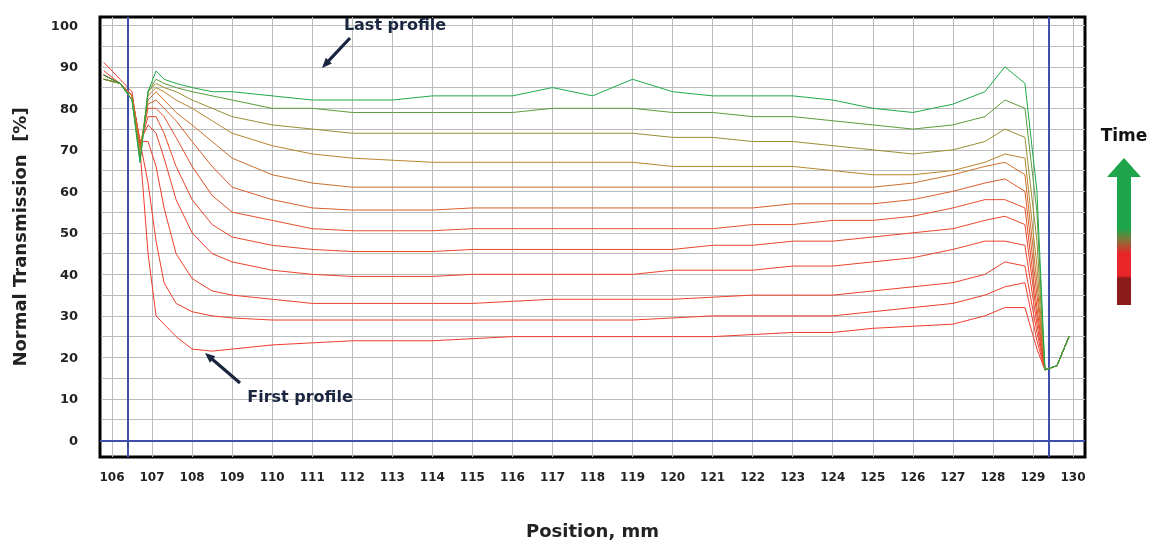 This screenshot has height=544, width=1159. Describe the element at coordinates (68, 233) in the screenshot. I see `y-tick-label: 50` at that location.